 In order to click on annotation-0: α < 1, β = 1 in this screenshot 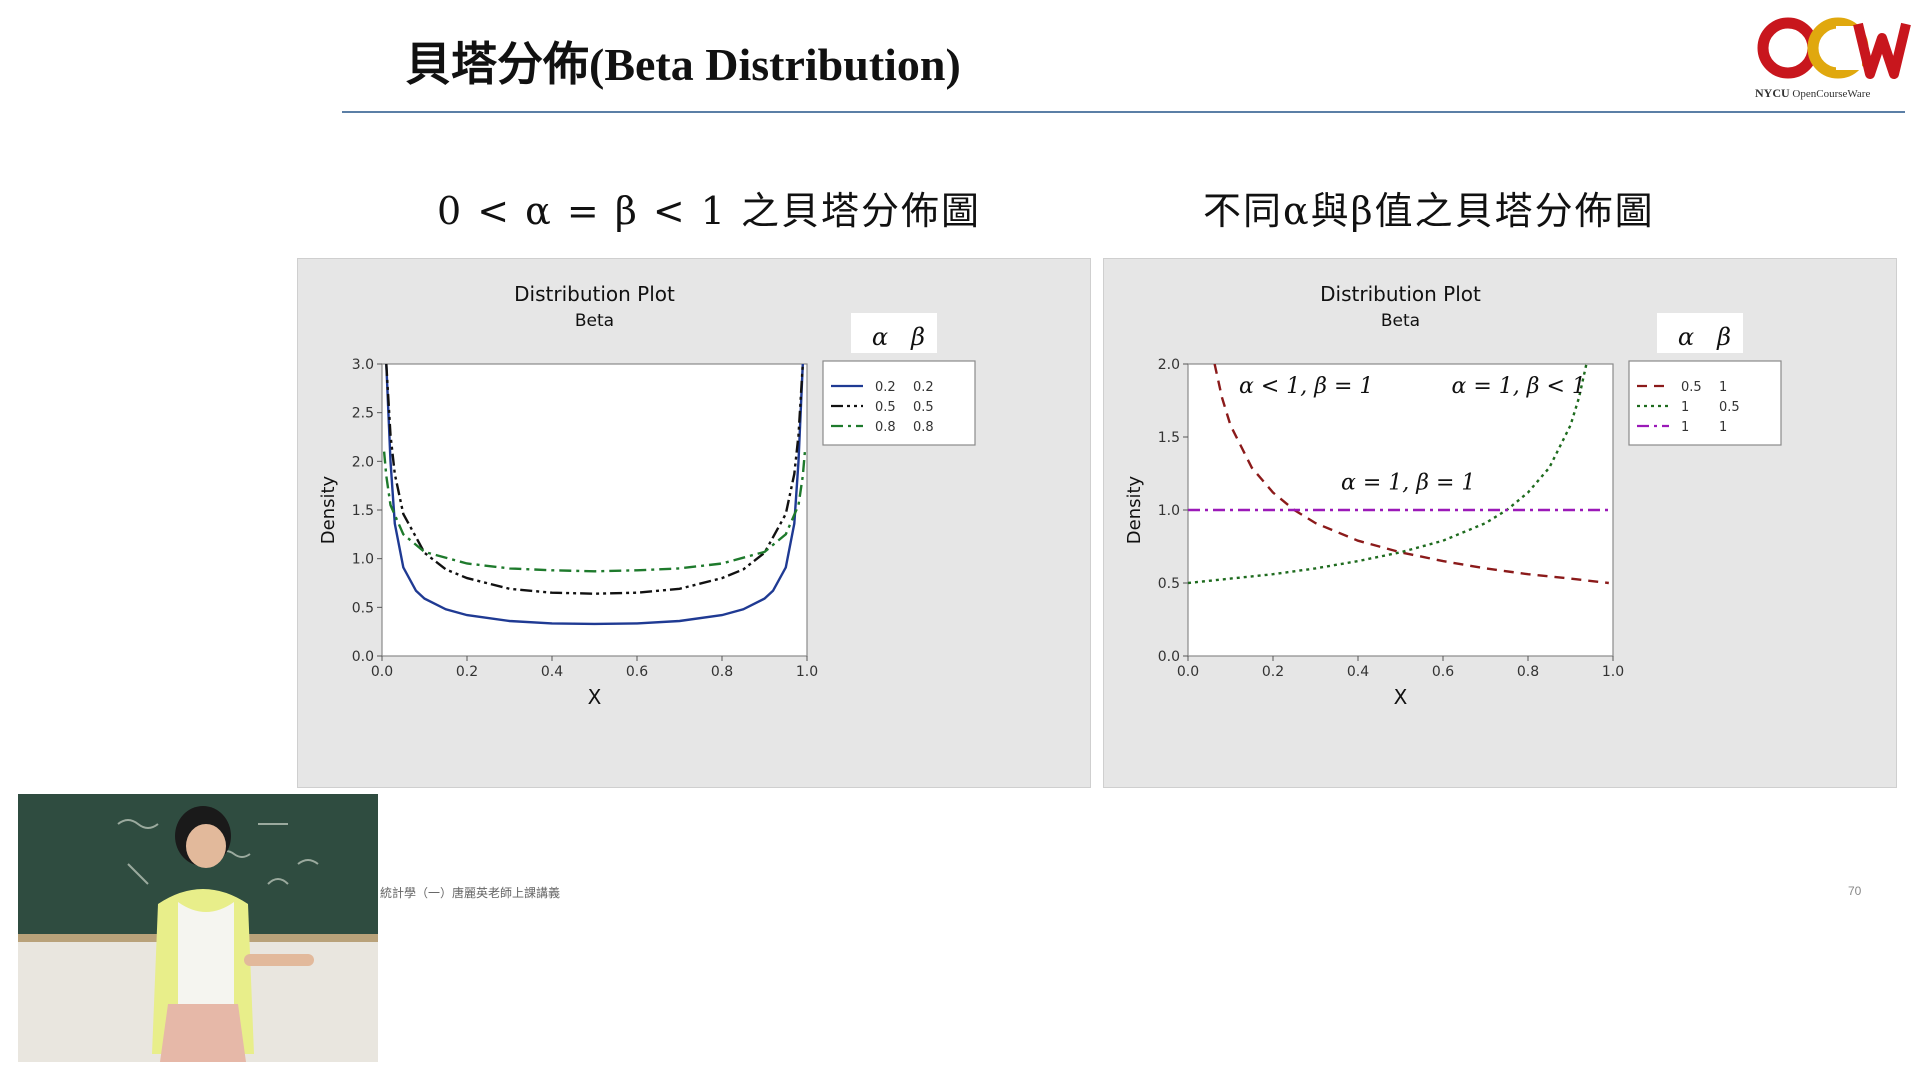, I will do `click(1306, 386)`.